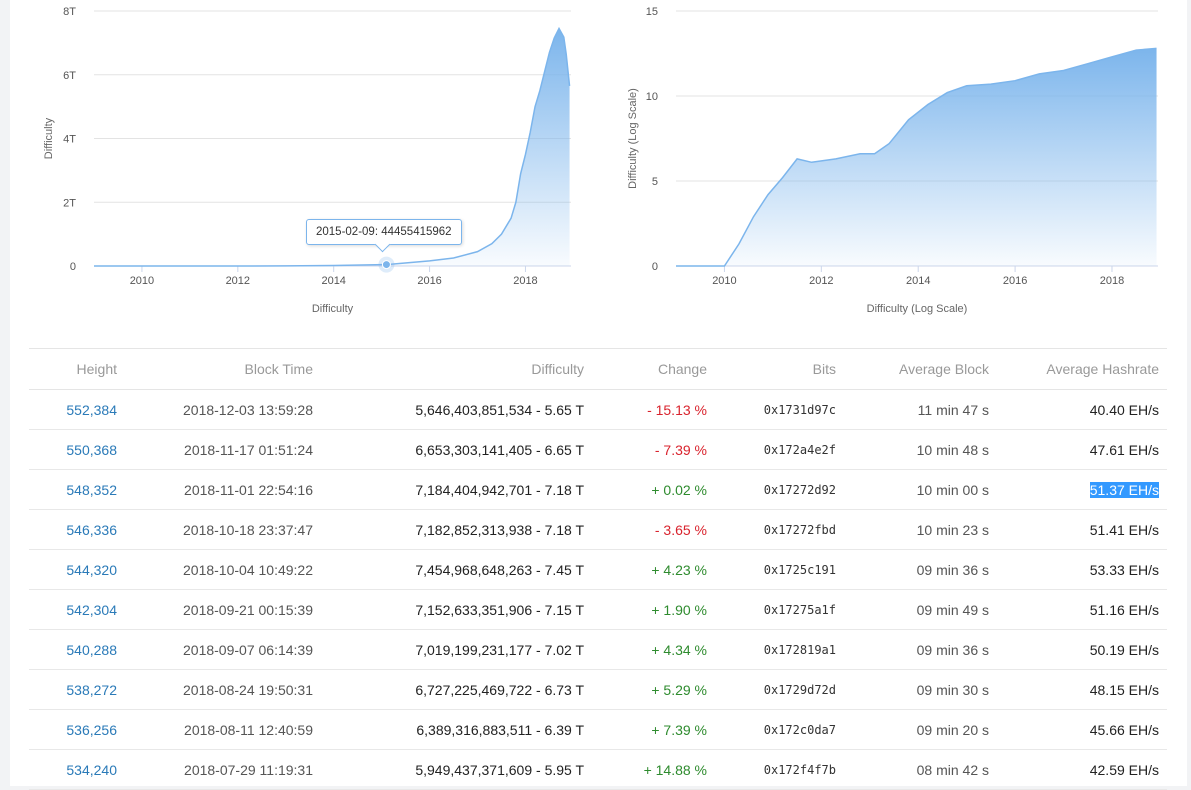 The width and height of the screenshot is (1191, 790). What do you see at coordinates (916, 157) in the screenshot?
I see `series-line` at bounding box center [916, 157].